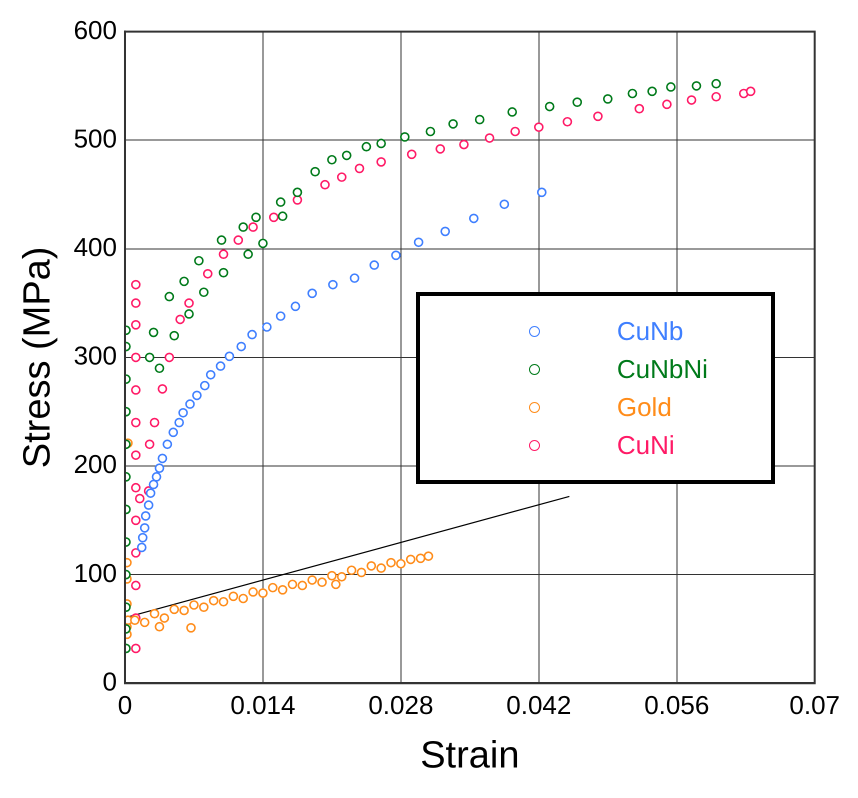 This screenshot has height=798, width=858. I want to click on y-tick-label: 100, so click(95, 573).